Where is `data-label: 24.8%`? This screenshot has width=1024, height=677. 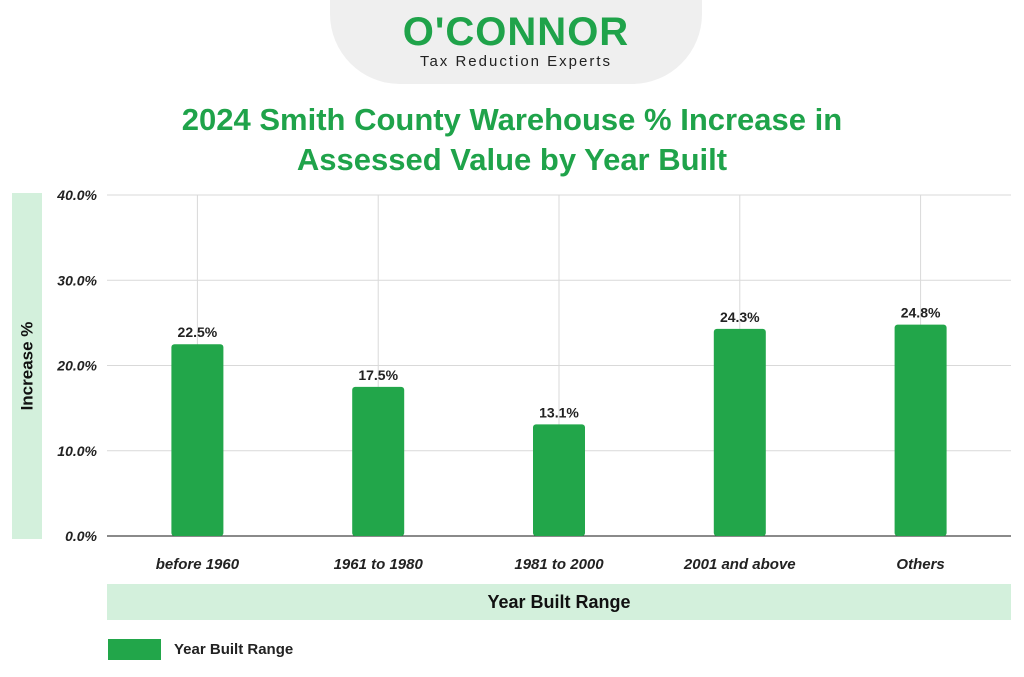
data-label: 24.8% is located at coordinates (921, 313).